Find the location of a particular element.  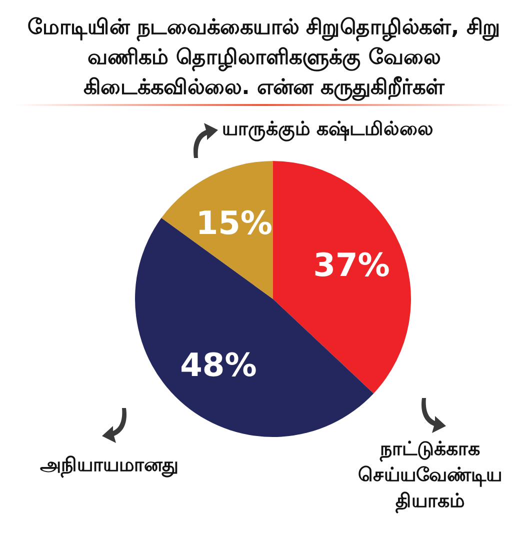

slice-label: யாருக்கும் கஷ்டமில்லை is located at coordinates (328, 129).